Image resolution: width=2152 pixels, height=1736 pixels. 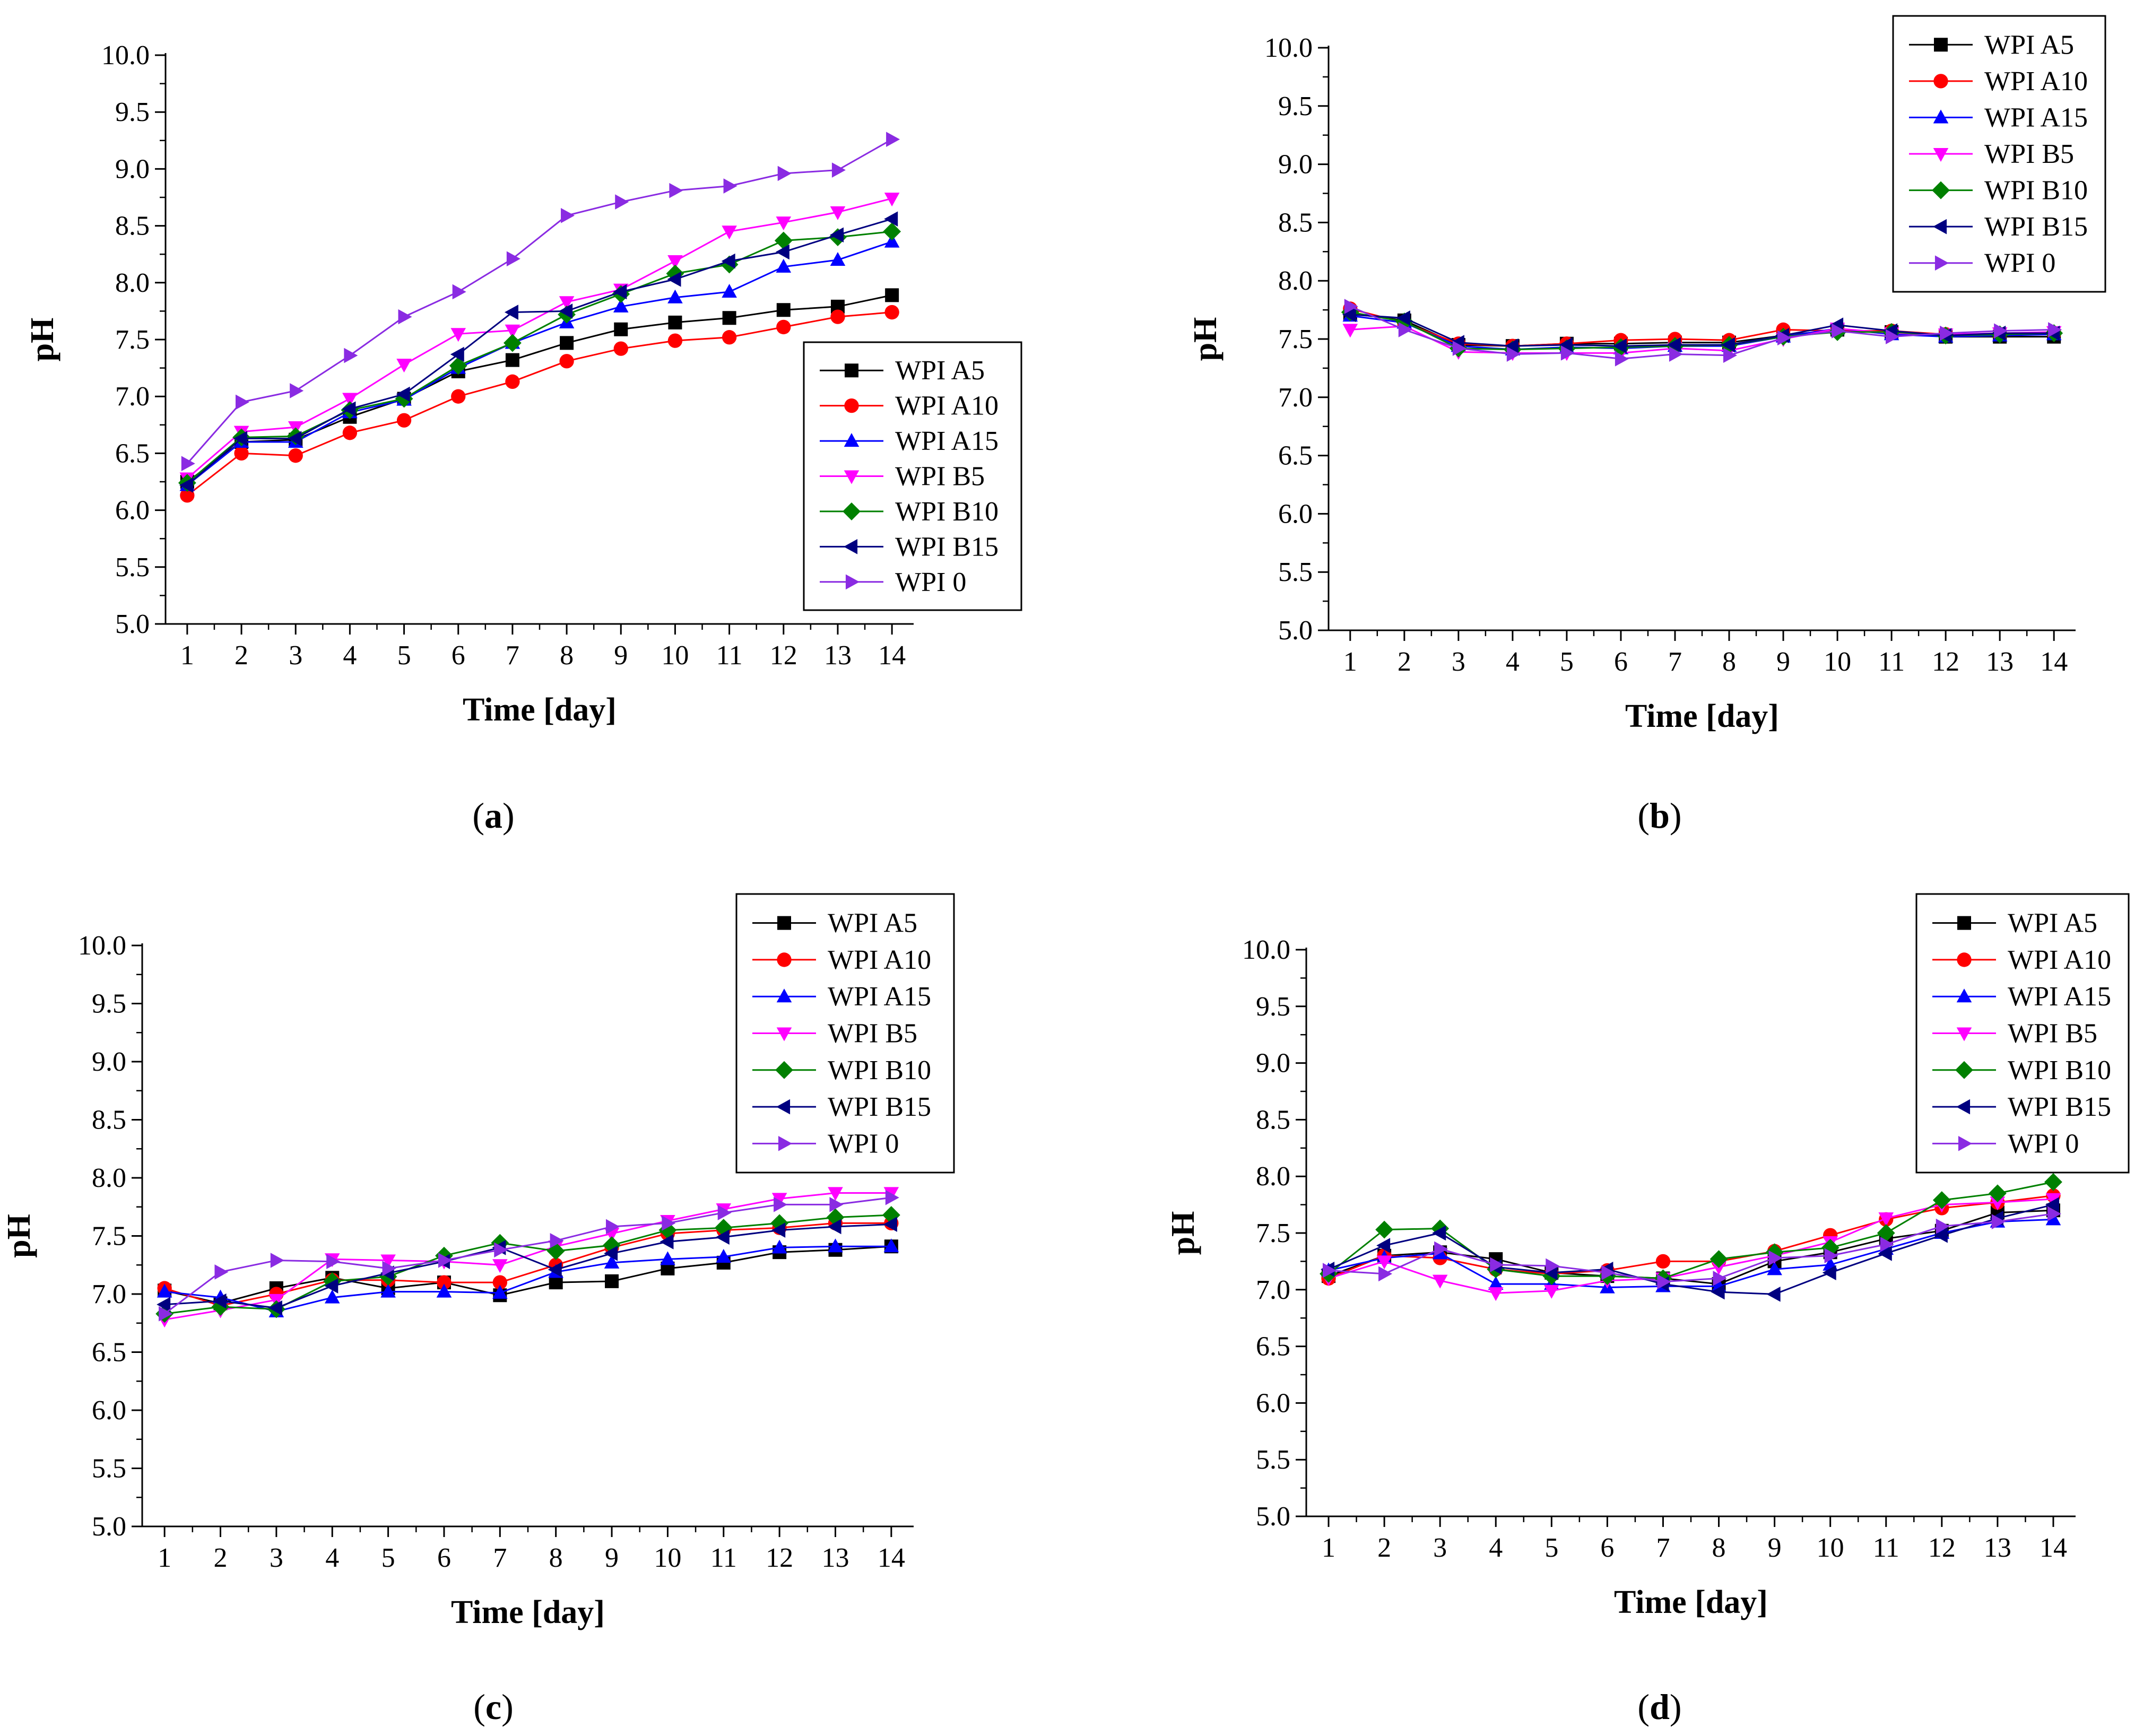 What do you see at coordinates (2054, 1548) in the screenshot?
I see `x-tick-label: 14` at bounding box center [2054, 1548].